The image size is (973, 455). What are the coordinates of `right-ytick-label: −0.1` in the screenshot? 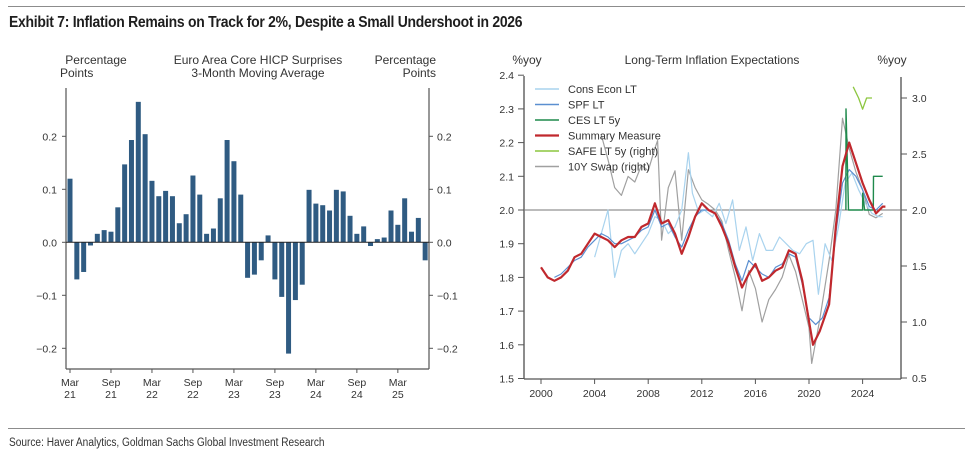 It's located at (447, 296).